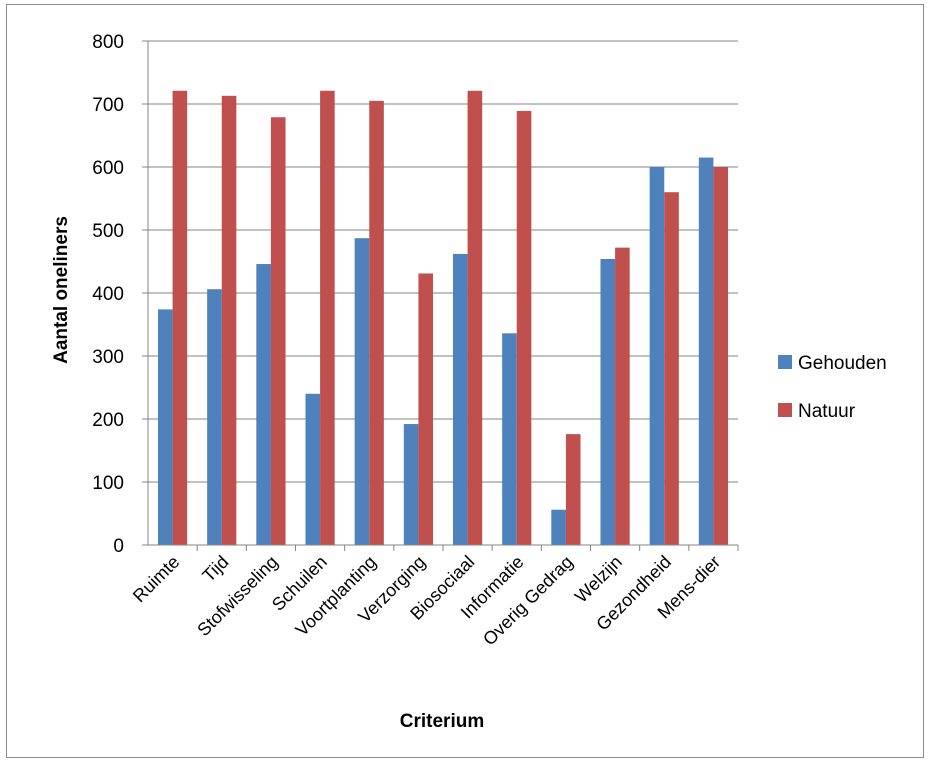  What do you see at coordinates (108, 231) in the screenshot?
I see `y-tick-label: 500` at bounding box center [108, 231].